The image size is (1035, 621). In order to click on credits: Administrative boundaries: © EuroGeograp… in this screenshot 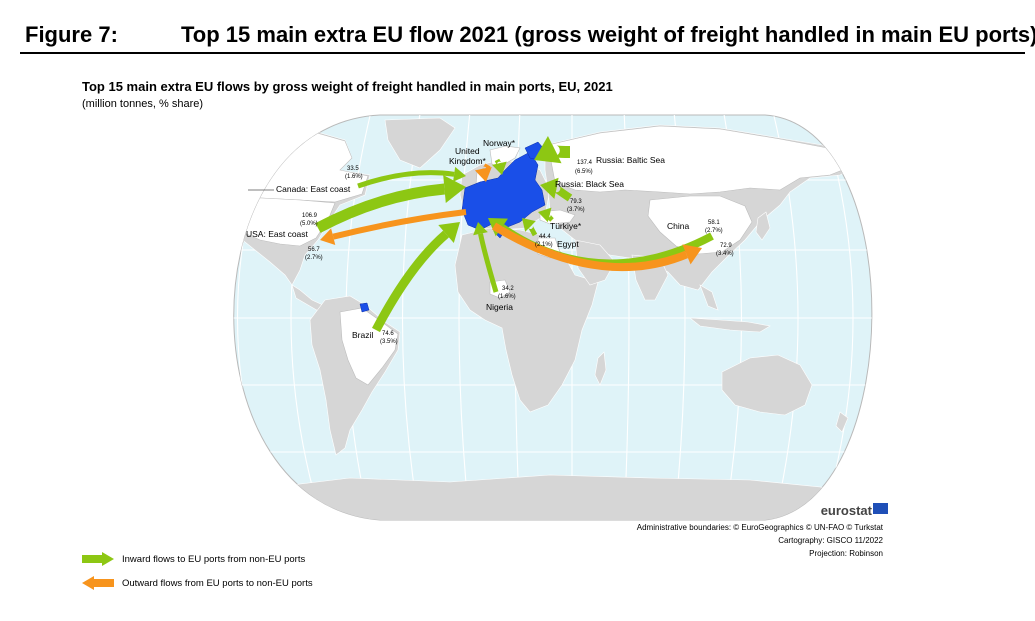, I will do `click(760, 540)`.